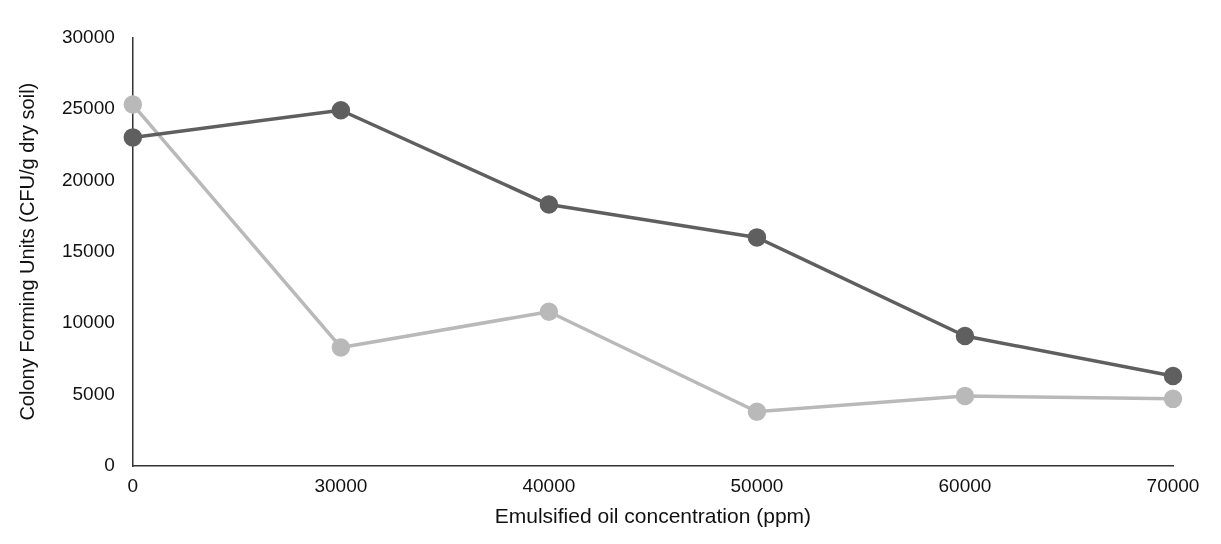 Image resolution: width=1221 pixels, height=544 pixels. Describe the element at coordinates (109, 465) in the screenshot. I see `y-tick-label: 0` at that location.